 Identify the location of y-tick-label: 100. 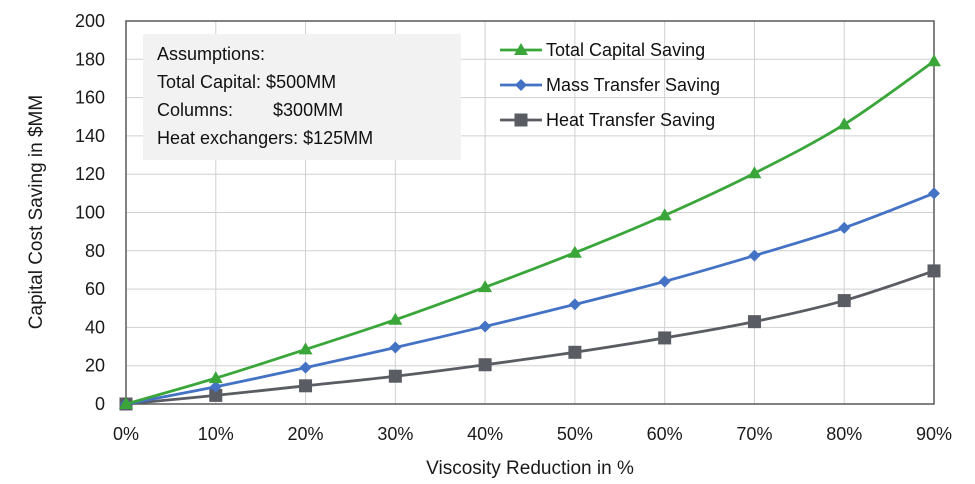
(90, 213).